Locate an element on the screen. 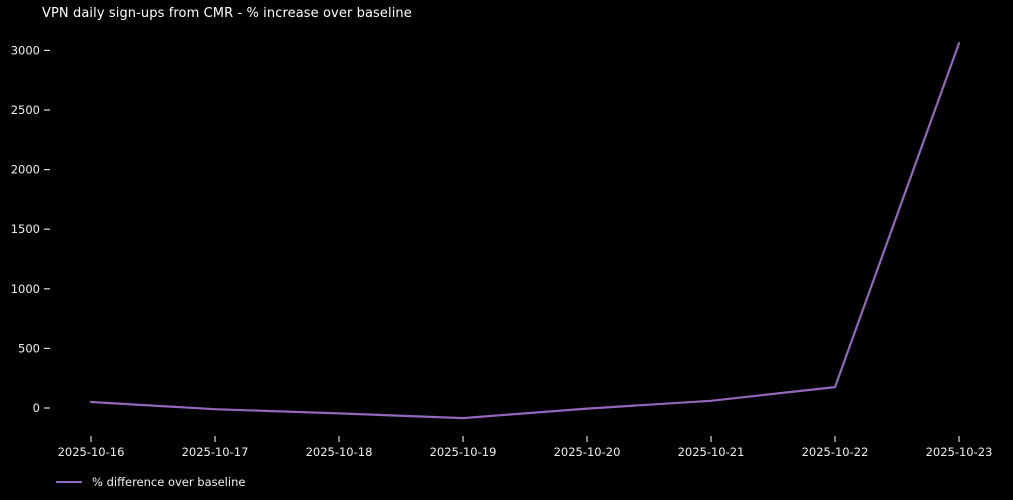  x-axis-tick-label: 2025-10-17 is located at coordinates (215, 452).